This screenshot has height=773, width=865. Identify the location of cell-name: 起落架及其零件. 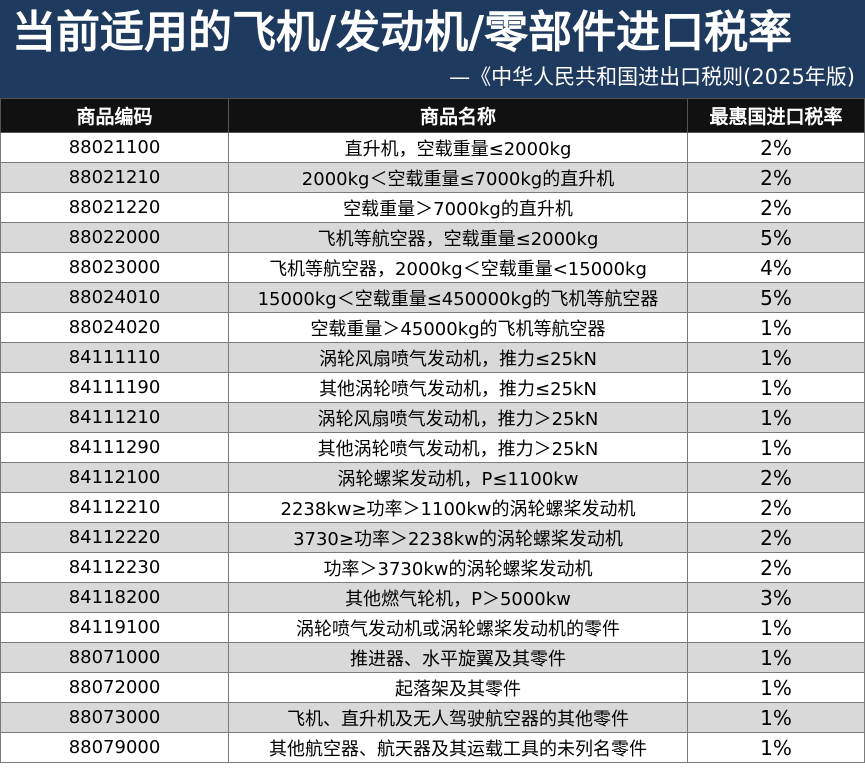
(458, 687).